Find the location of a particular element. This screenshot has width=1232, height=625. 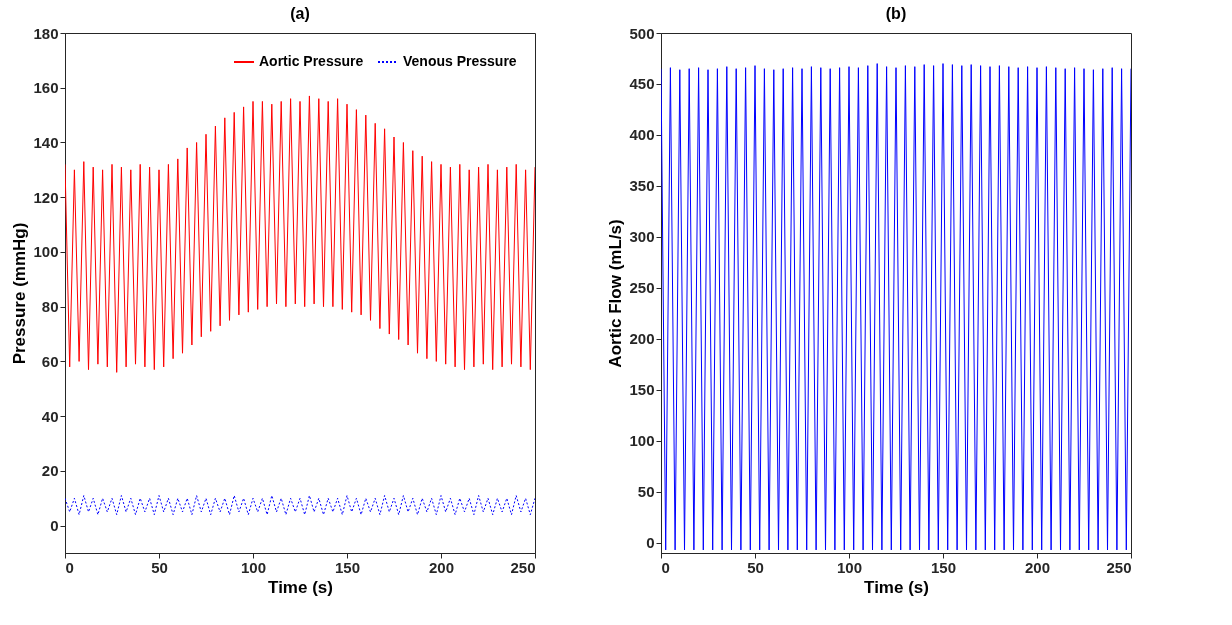

line-series is located at coordinates (300, 505).